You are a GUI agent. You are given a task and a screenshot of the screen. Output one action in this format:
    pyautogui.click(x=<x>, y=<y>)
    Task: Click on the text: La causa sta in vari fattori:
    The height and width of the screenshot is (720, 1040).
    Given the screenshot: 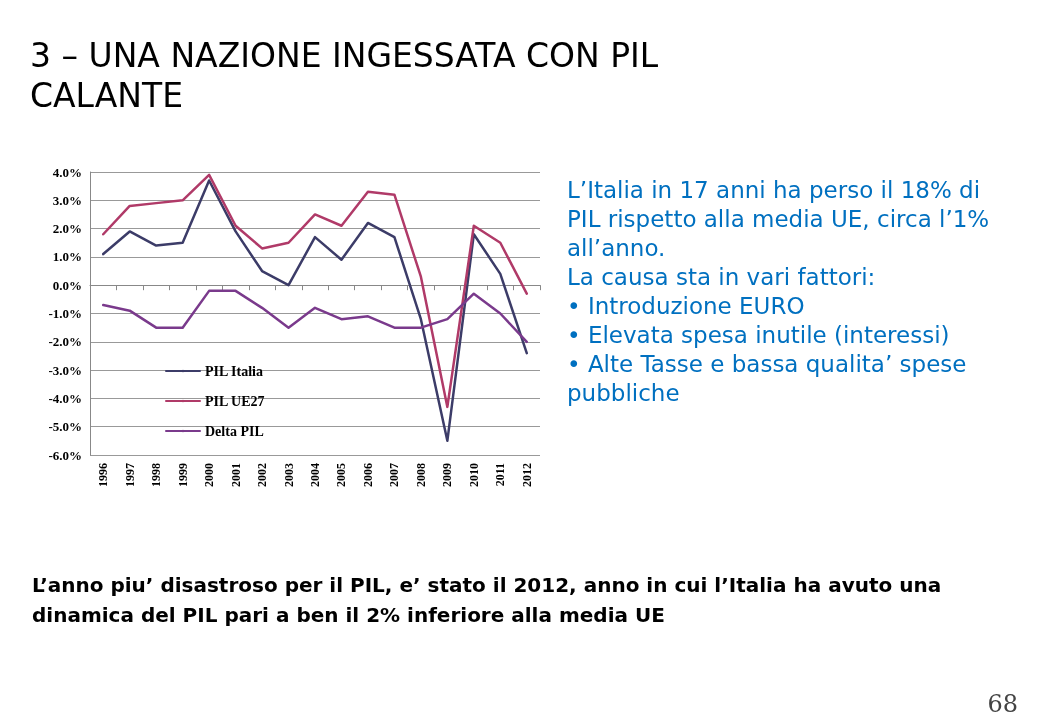 What is the action you would take?
    pyautogui.click(x=722, y=277)
    